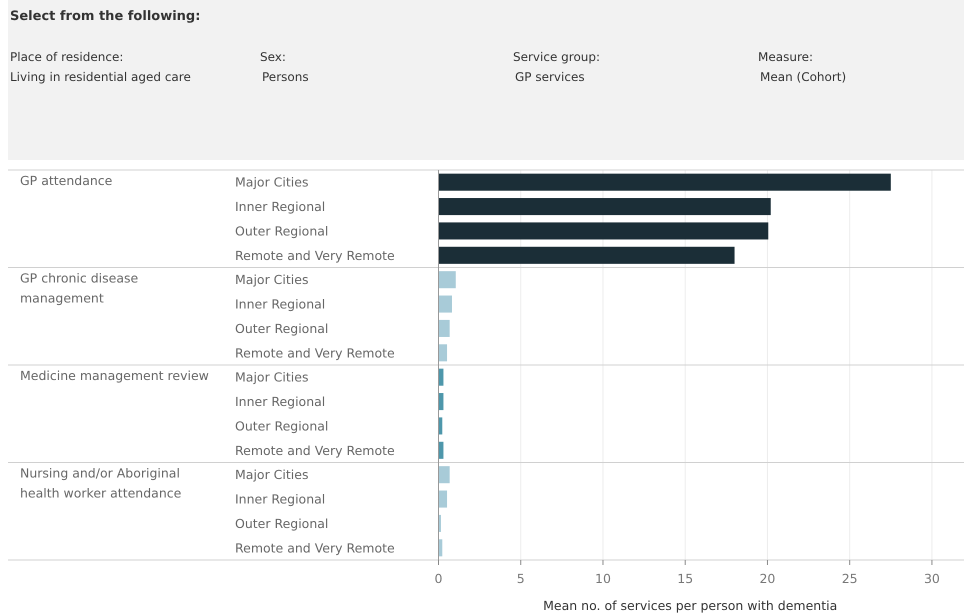 This screenshot has height=615, width=964. Describe the element at coordinates (556, 57) in the screenshot. I see `text: Service group:` at that location.